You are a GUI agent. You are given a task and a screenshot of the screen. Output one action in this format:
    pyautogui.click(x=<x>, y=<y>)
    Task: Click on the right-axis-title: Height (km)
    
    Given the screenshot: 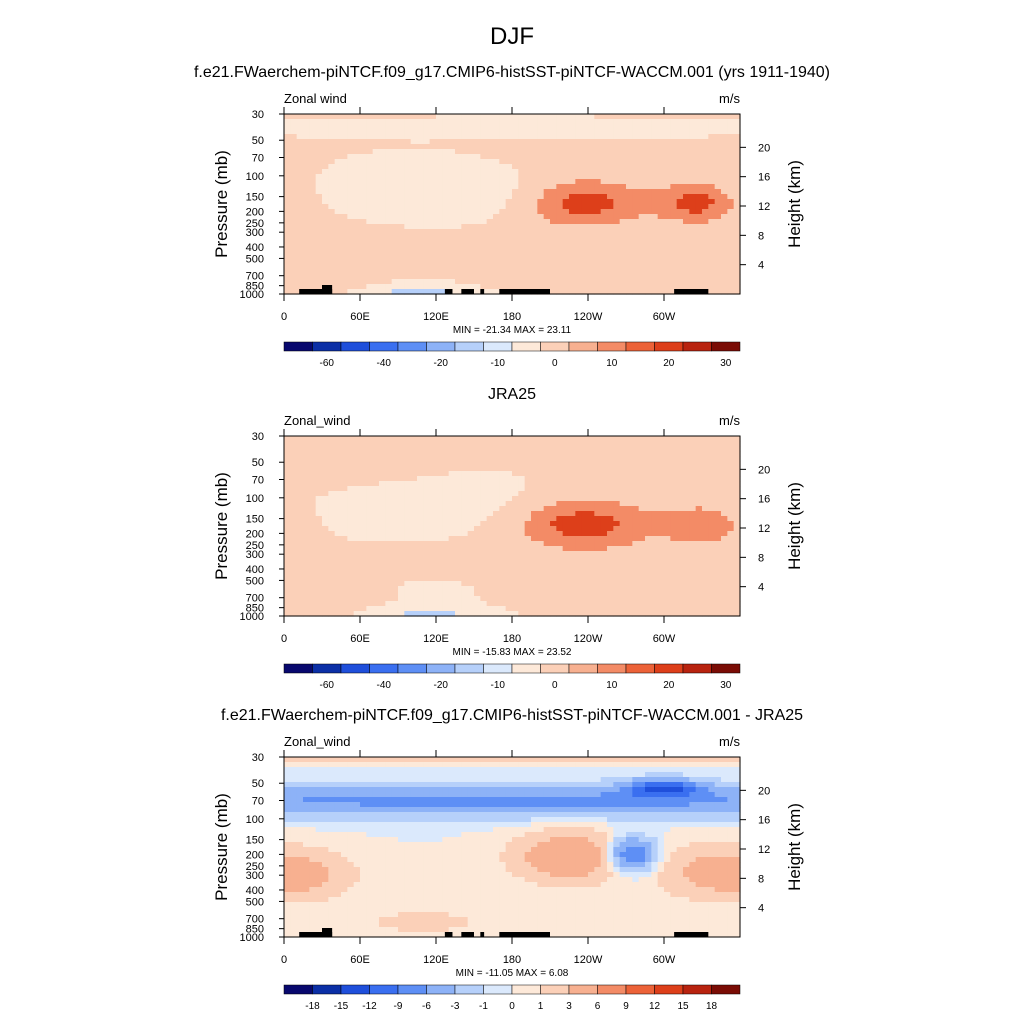 What is the action you would take?
    pyautogui.click(x=794, y=204)
    